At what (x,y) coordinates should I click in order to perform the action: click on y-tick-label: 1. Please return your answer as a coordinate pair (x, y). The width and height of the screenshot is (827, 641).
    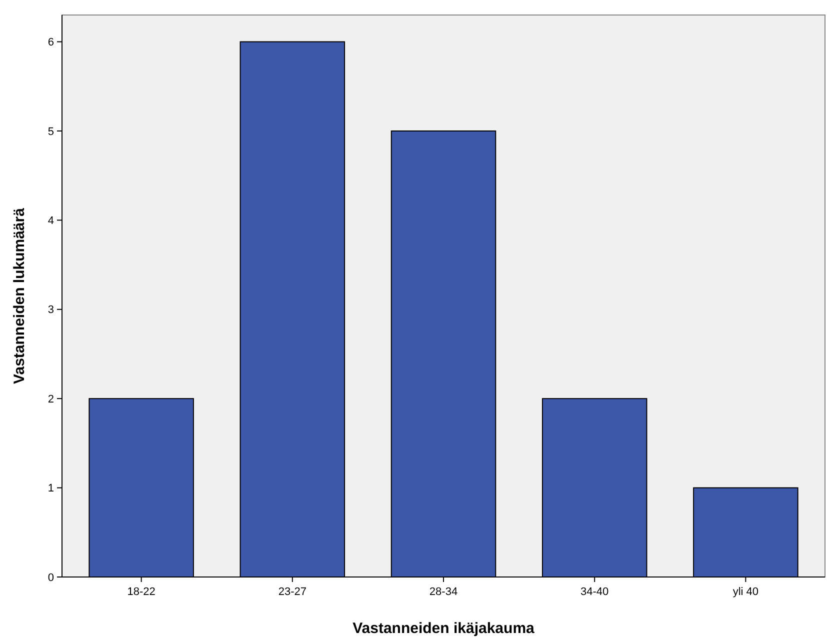
    Looking at the image, I should click on (51, 488).